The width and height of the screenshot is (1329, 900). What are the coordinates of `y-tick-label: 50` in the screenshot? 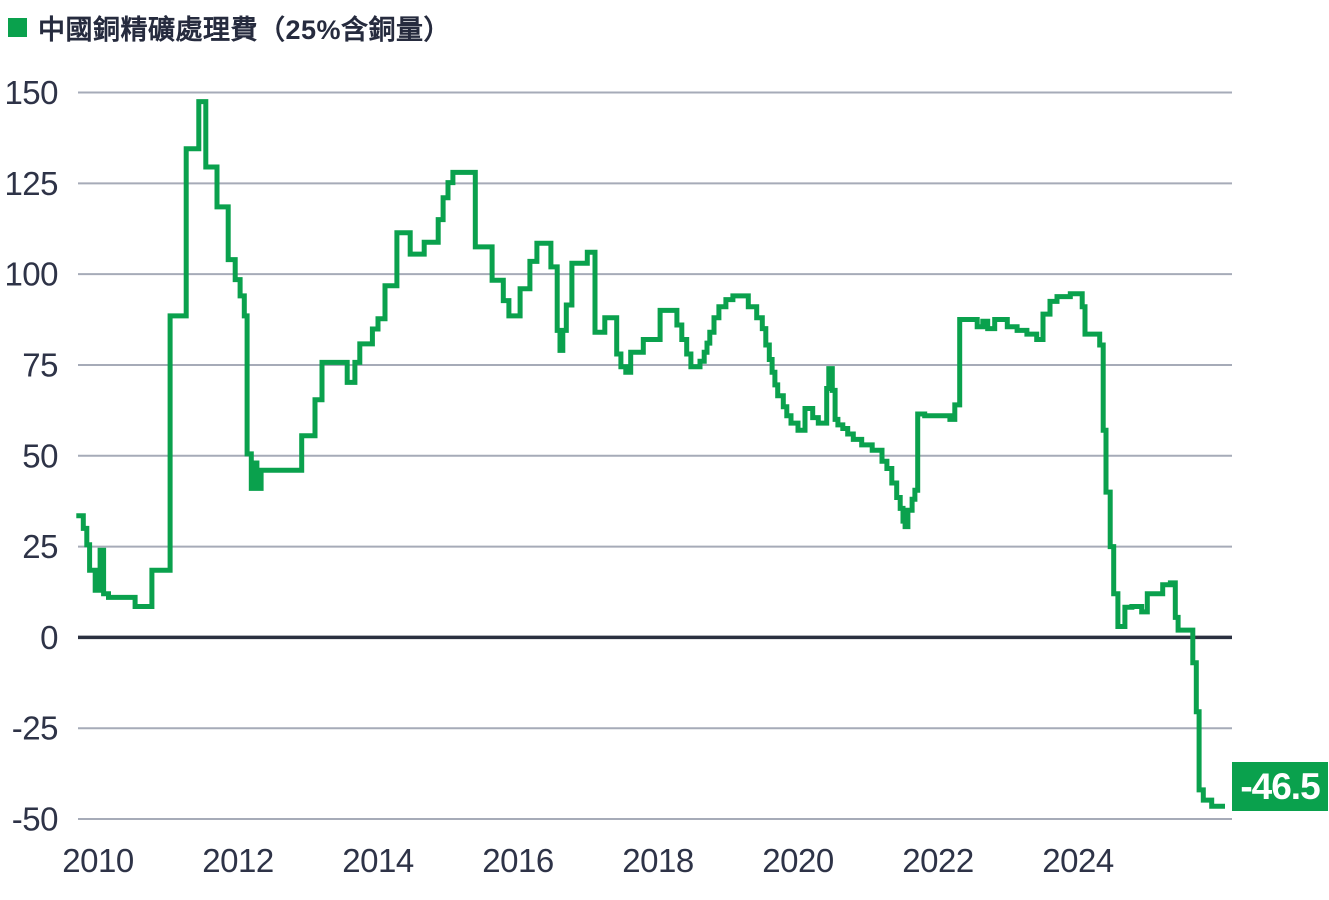 It's located at (40, 455).